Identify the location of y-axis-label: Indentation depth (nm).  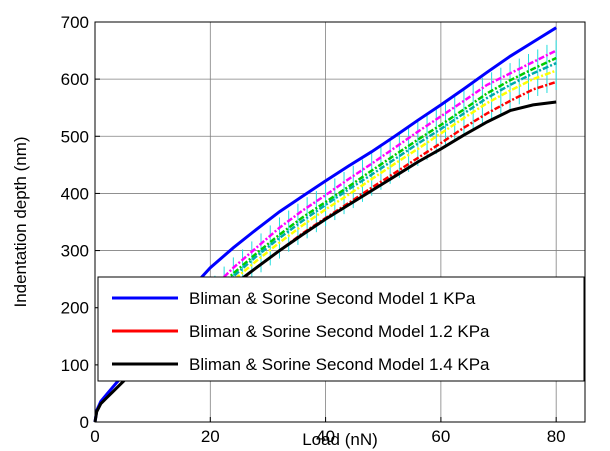
(20, 221).